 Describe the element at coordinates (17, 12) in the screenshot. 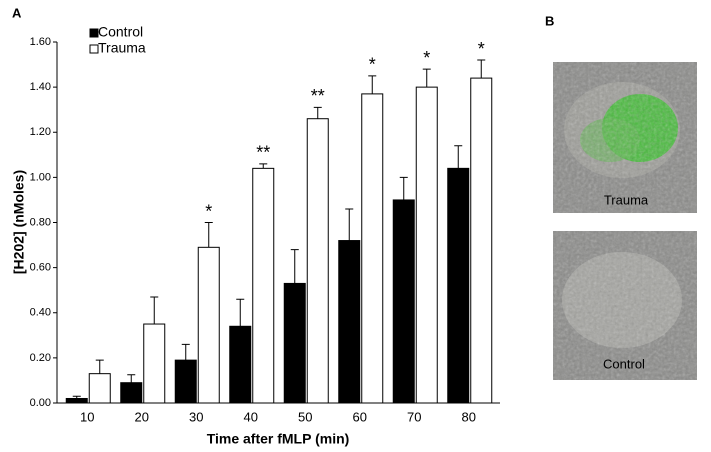

I see `panel-label: A` at that location.